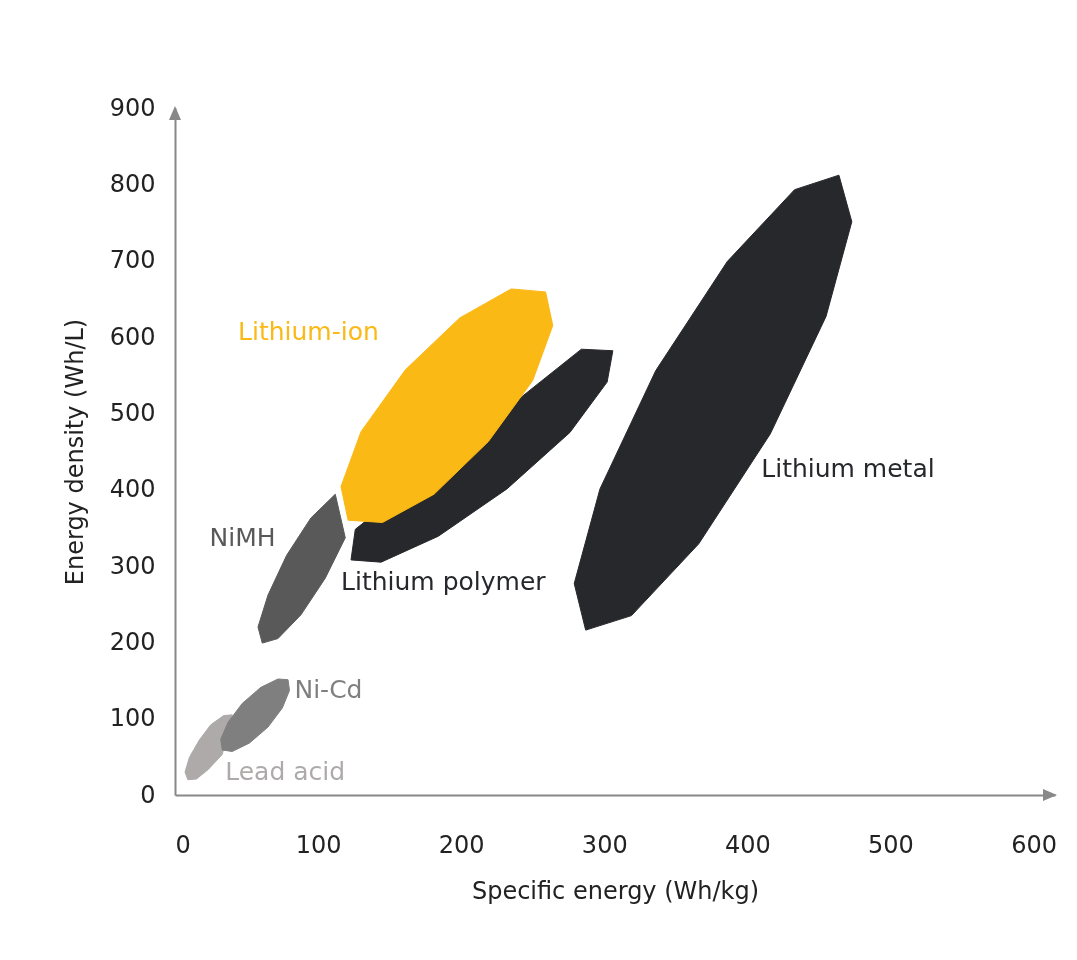 The width and height of the screenshot is (1077, 960). I want to click on series-label: NiMH, so click(242, 538).